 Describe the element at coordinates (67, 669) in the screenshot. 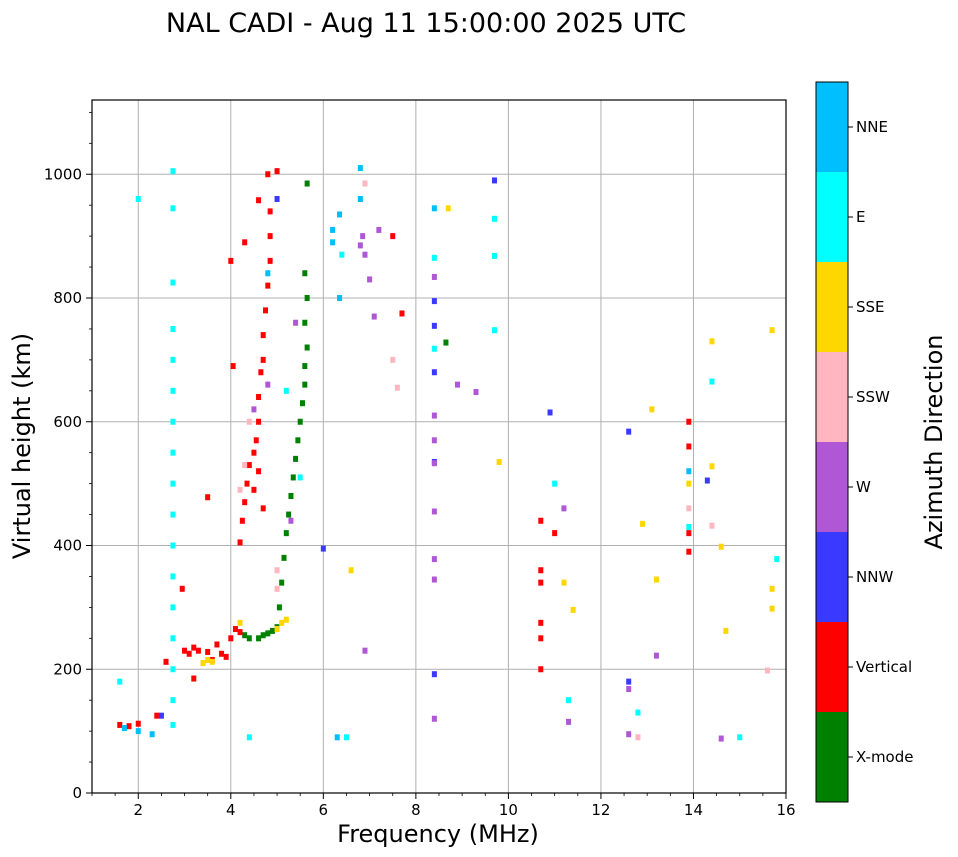

I see `y-tick-label: 200` at that location.